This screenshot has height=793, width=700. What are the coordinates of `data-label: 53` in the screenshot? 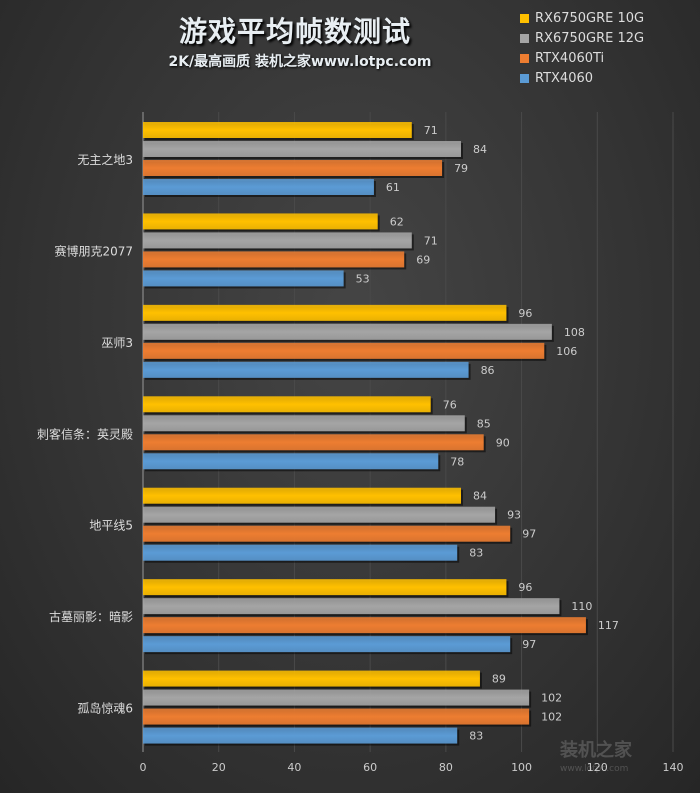 It's located at (363, 278).